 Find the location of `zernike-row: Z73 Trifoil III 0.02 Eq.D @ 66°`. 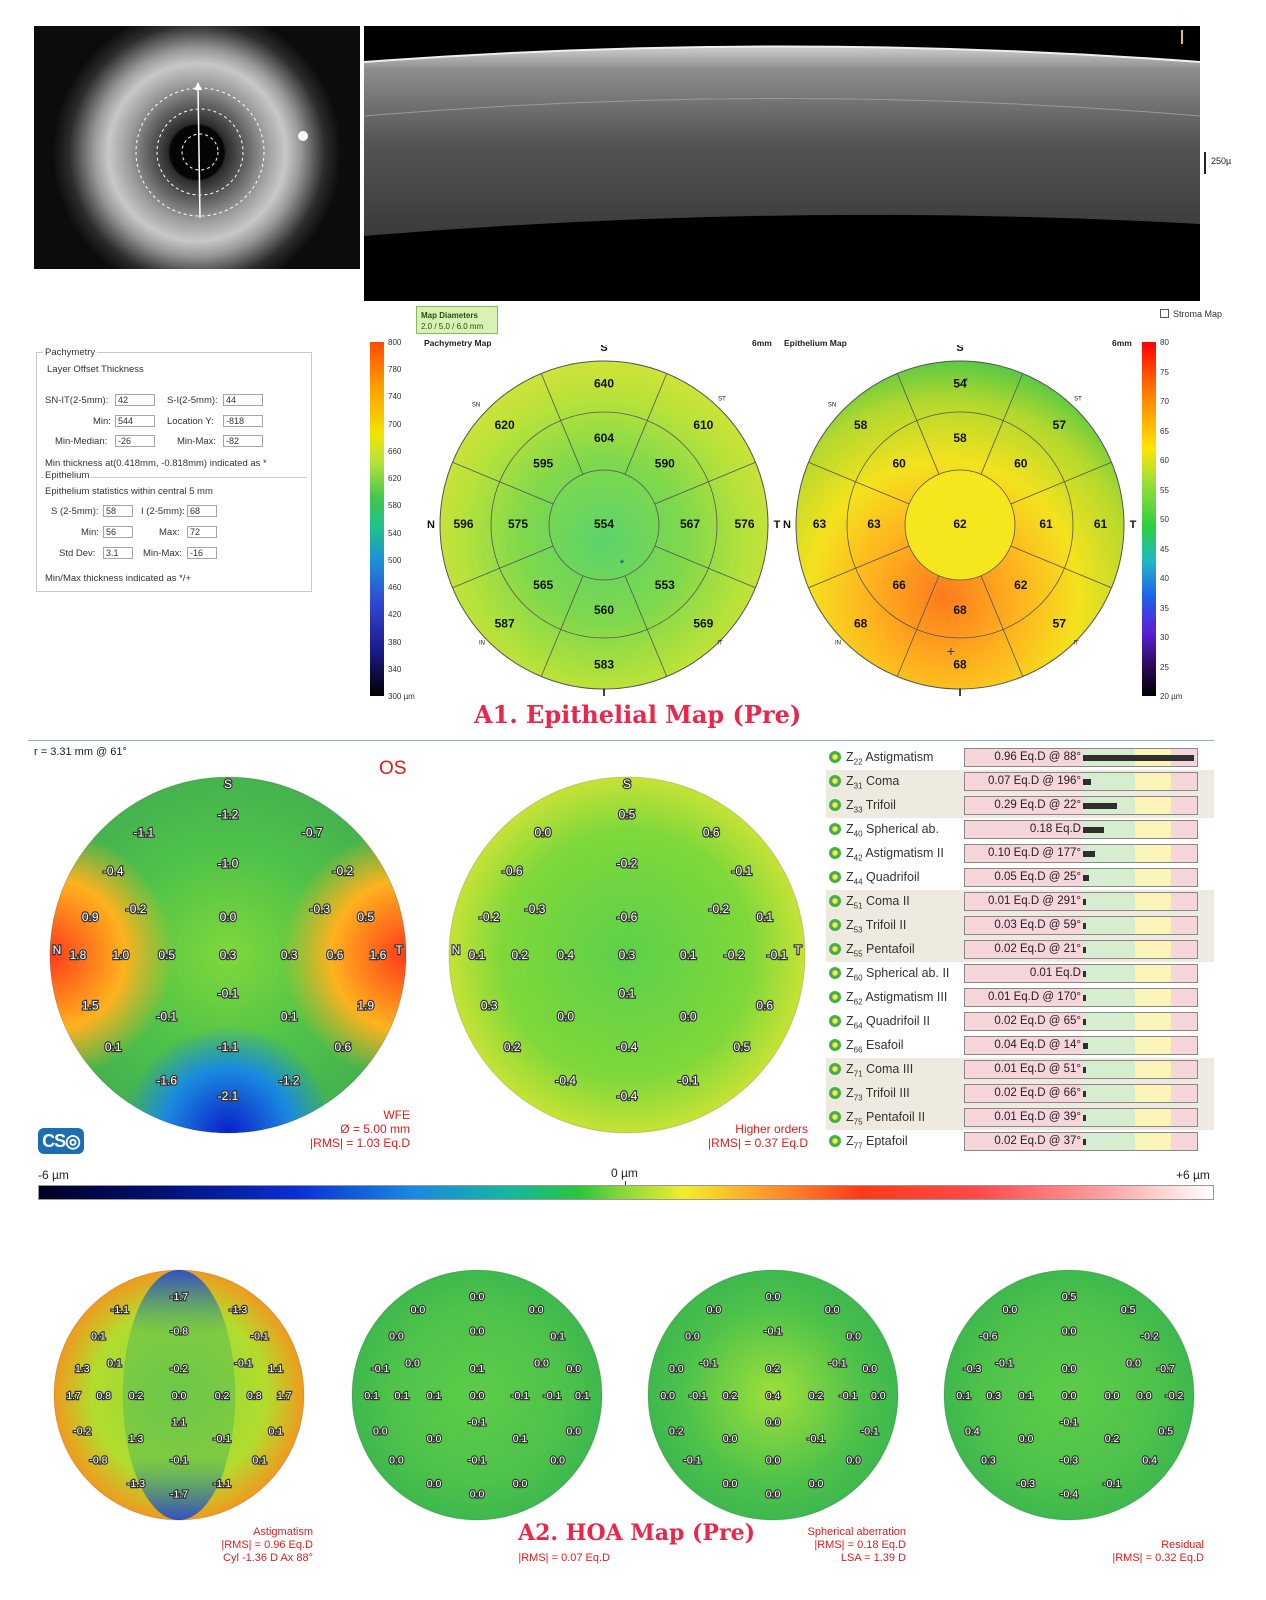

zernike-row: Z73 Trifoil III 0.02 Eq.D @ 66° is located at coordinates (1020, 1094).